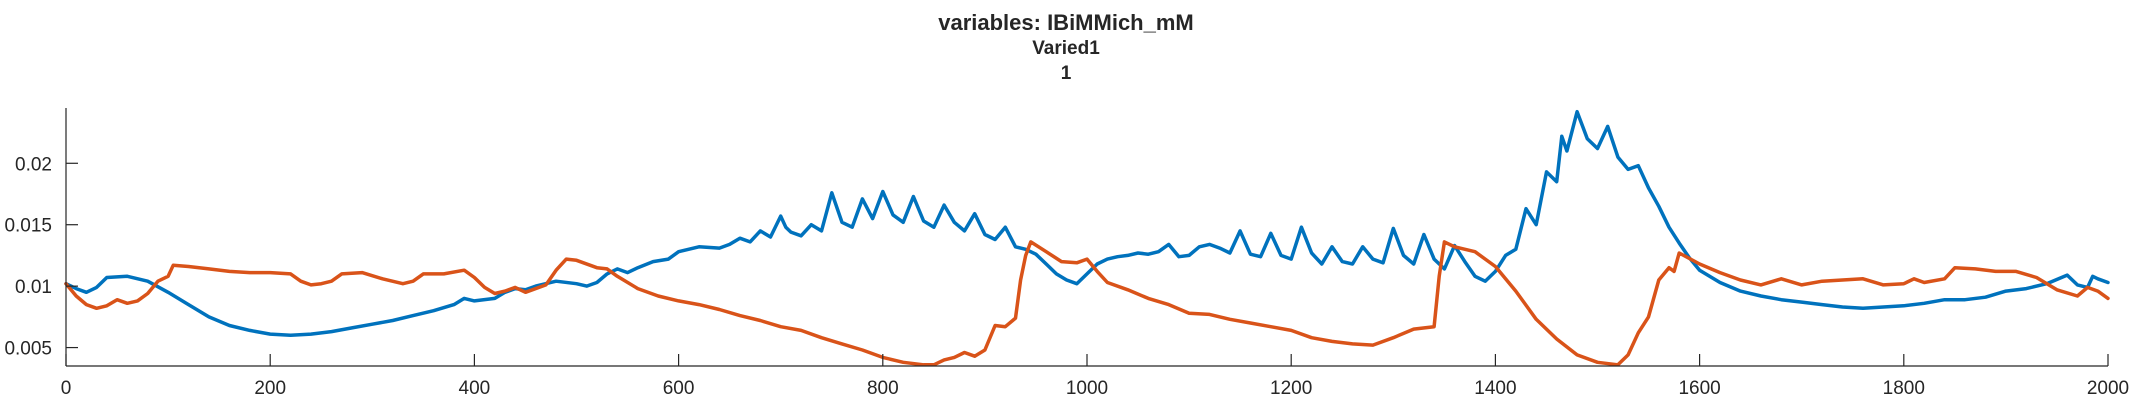 This screenshot has height=405, width=2133. I want to click on y-tick-label: 0.015, so click(28, 226).